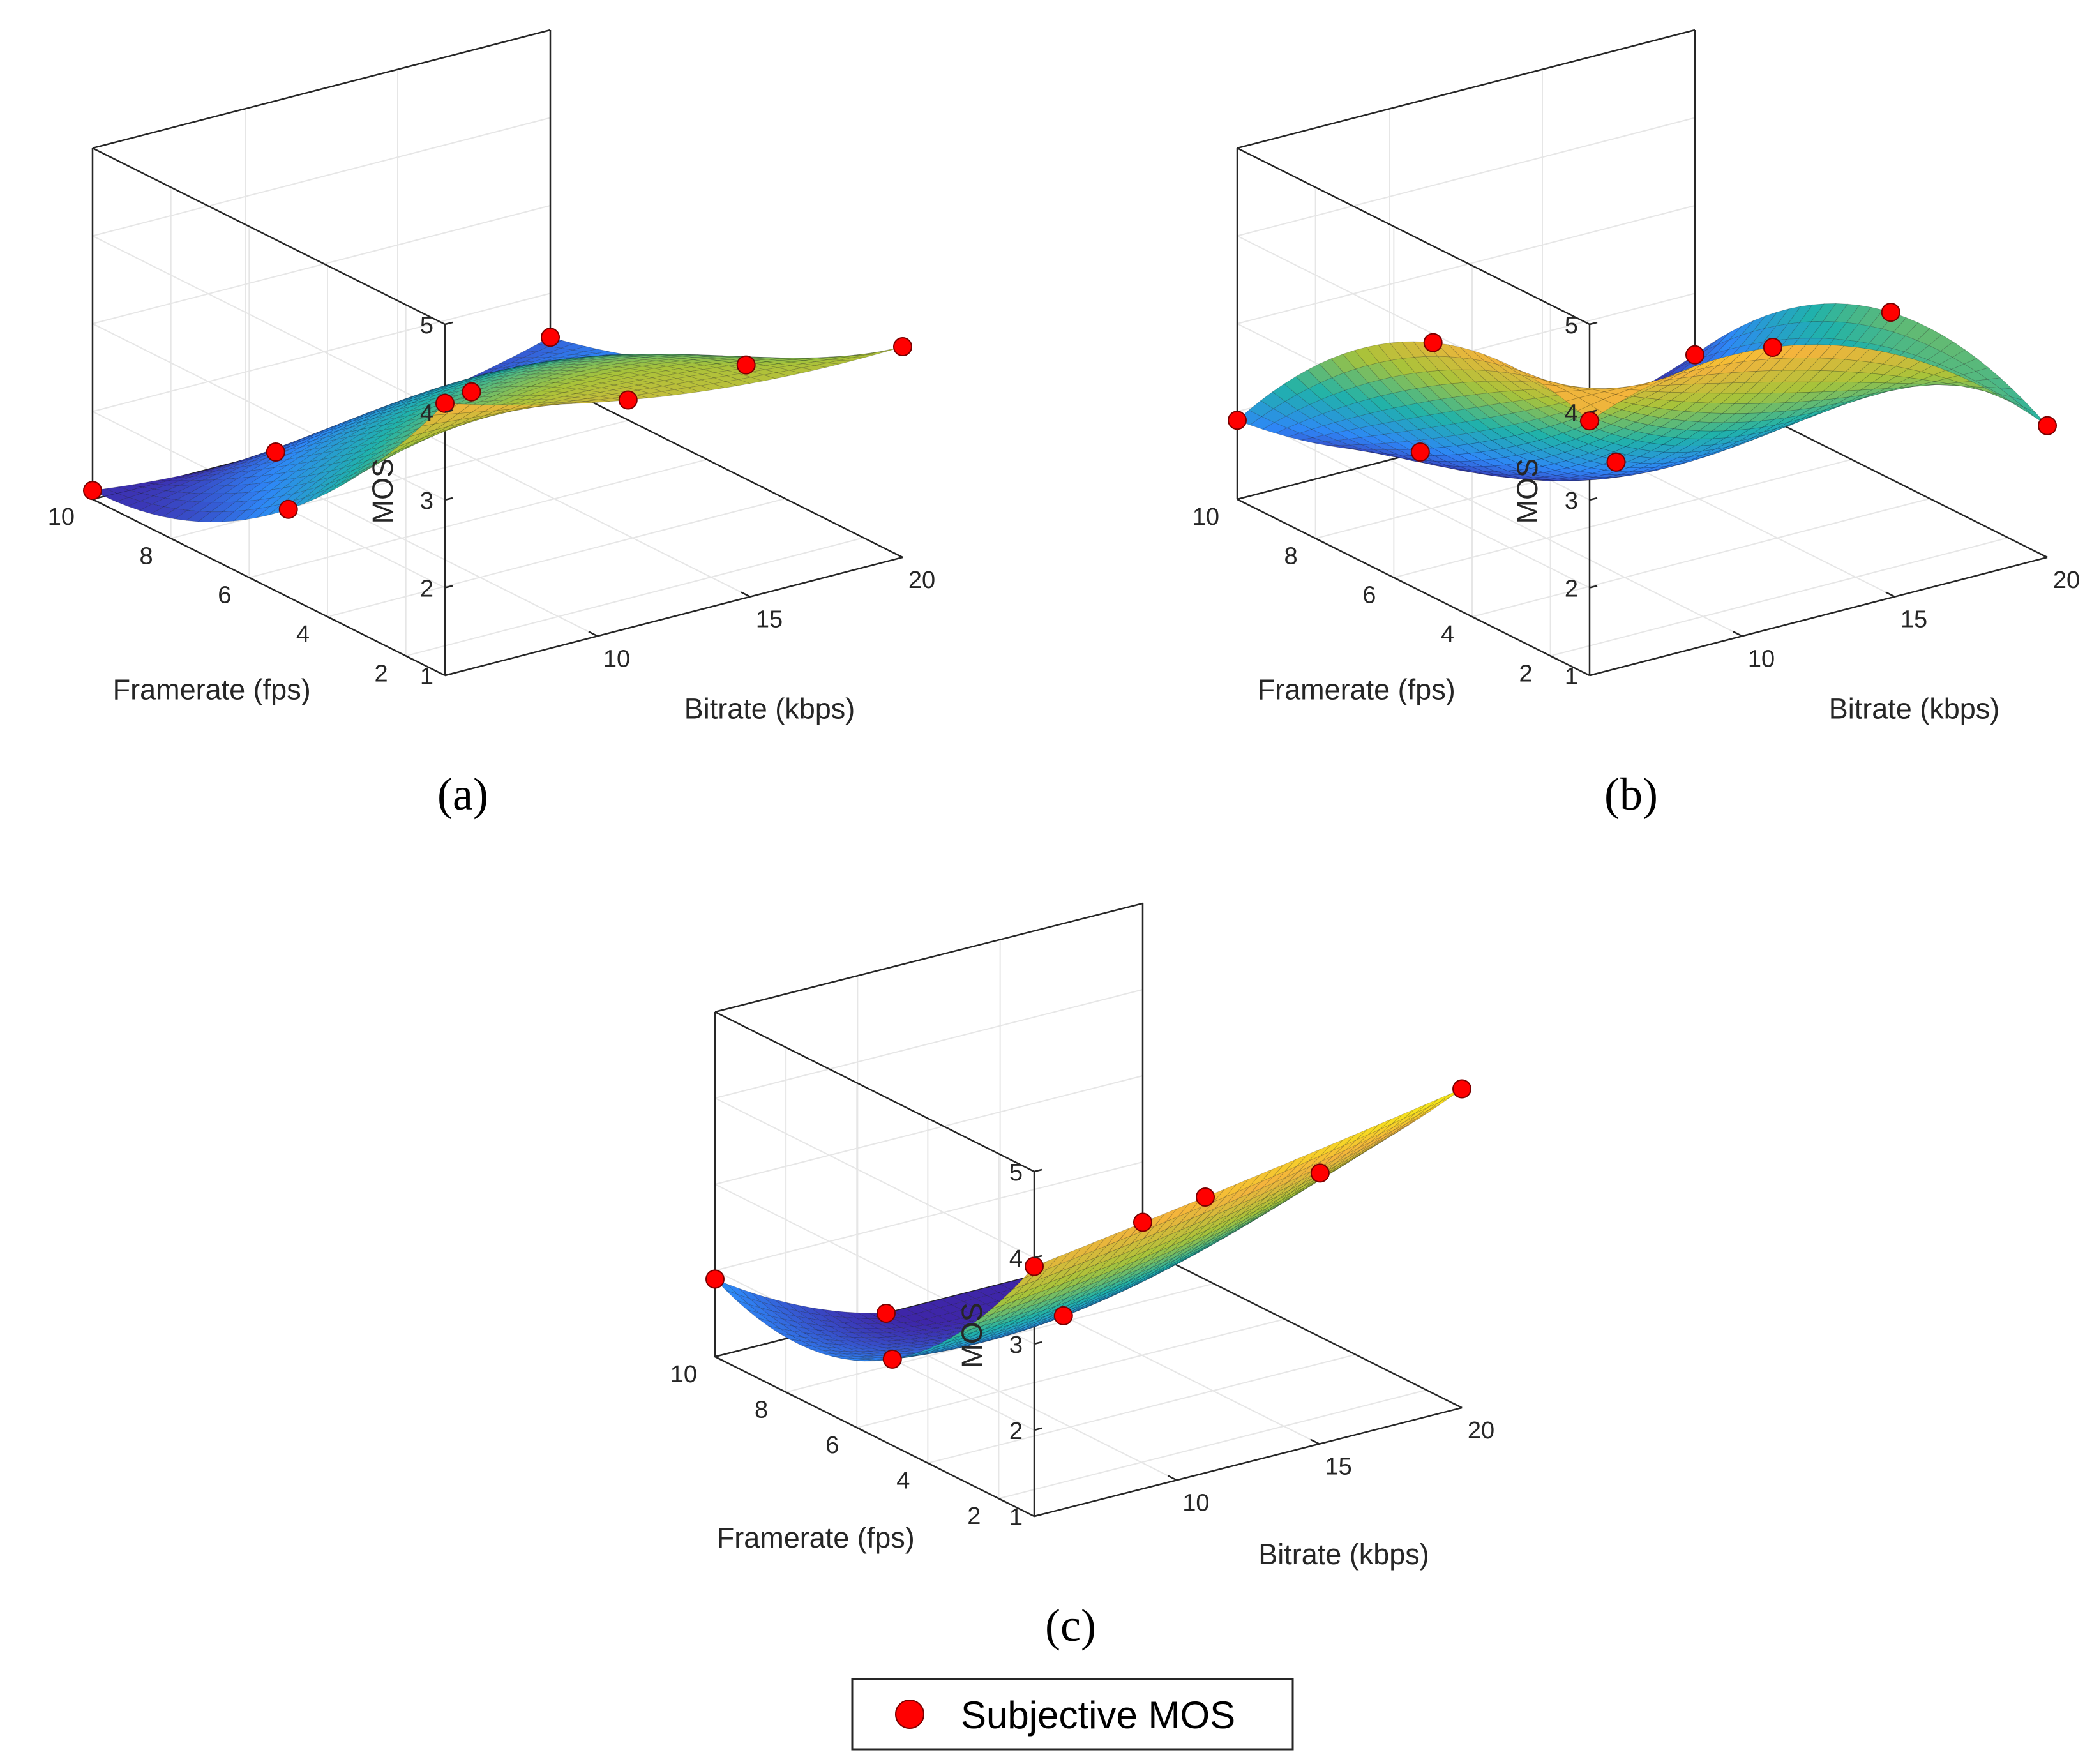  What do you see at coordinates (1088, 1210) in the screenshot?
I see `axis-box` at bounding box center [1088, 1210].